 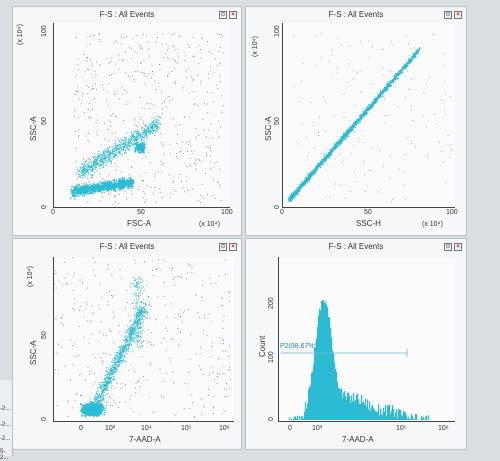 I want to click on x-tick: 10², so click(x=110, y=428).